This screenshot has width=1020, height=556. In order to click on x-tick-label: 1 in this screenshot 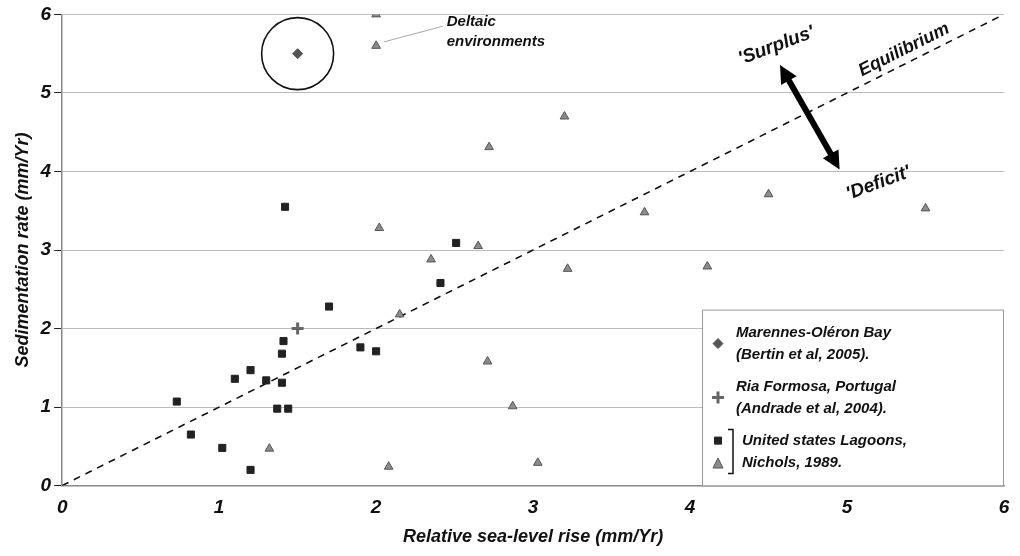, I will do `click(219, 507)`.